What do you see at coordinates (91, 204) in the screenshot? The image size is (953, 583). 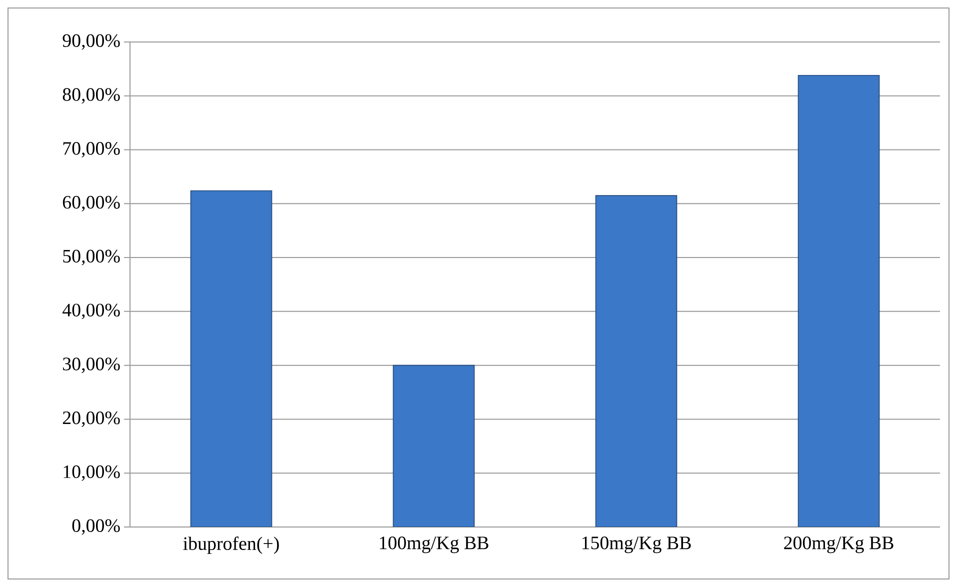 I see `y-tick-label: 60,00%` at bounding box center [91, 204].